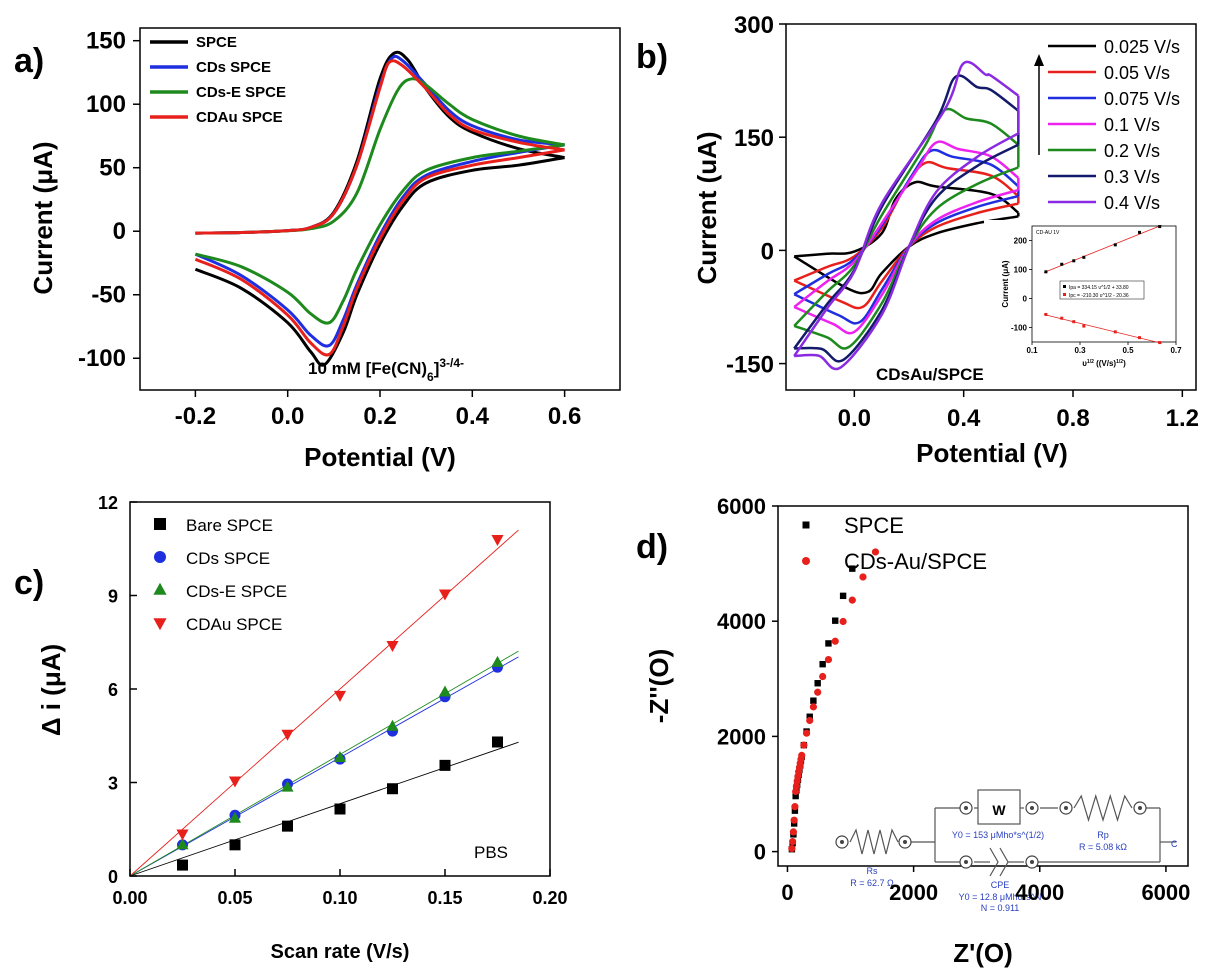  Describe the element at coordinates (380, 457) in the screenshot. I see `panel-a-xlabel: Potential (V)` at that location.